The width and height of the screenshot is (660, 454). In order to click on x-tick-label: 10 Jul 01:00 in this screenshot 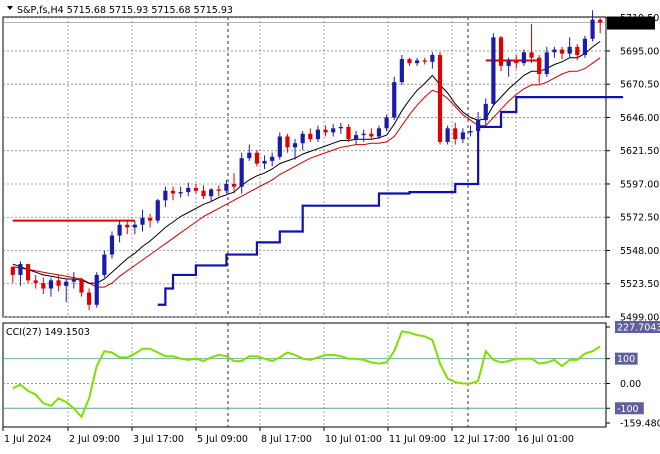, I will do `click(353, 439)`.